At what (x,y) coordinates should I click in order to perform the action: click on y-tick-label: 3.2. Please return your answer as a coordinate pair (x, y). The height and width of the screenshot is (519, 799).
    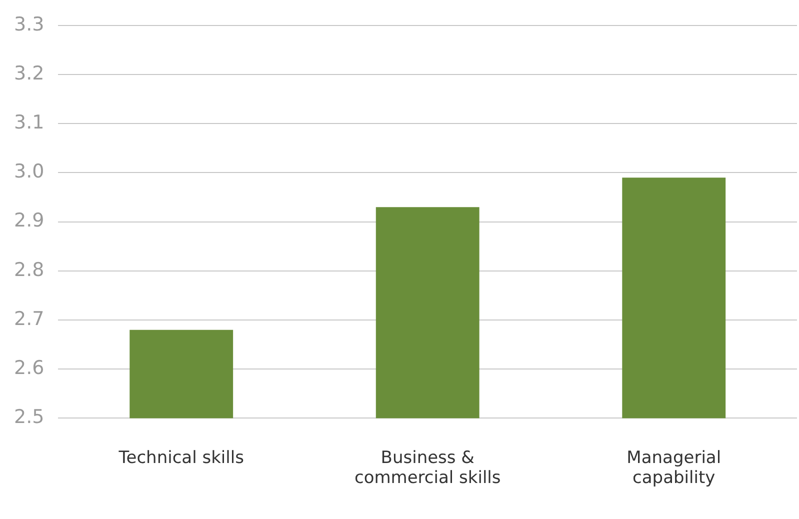
    Looking at the image, I should click on (29, 73).